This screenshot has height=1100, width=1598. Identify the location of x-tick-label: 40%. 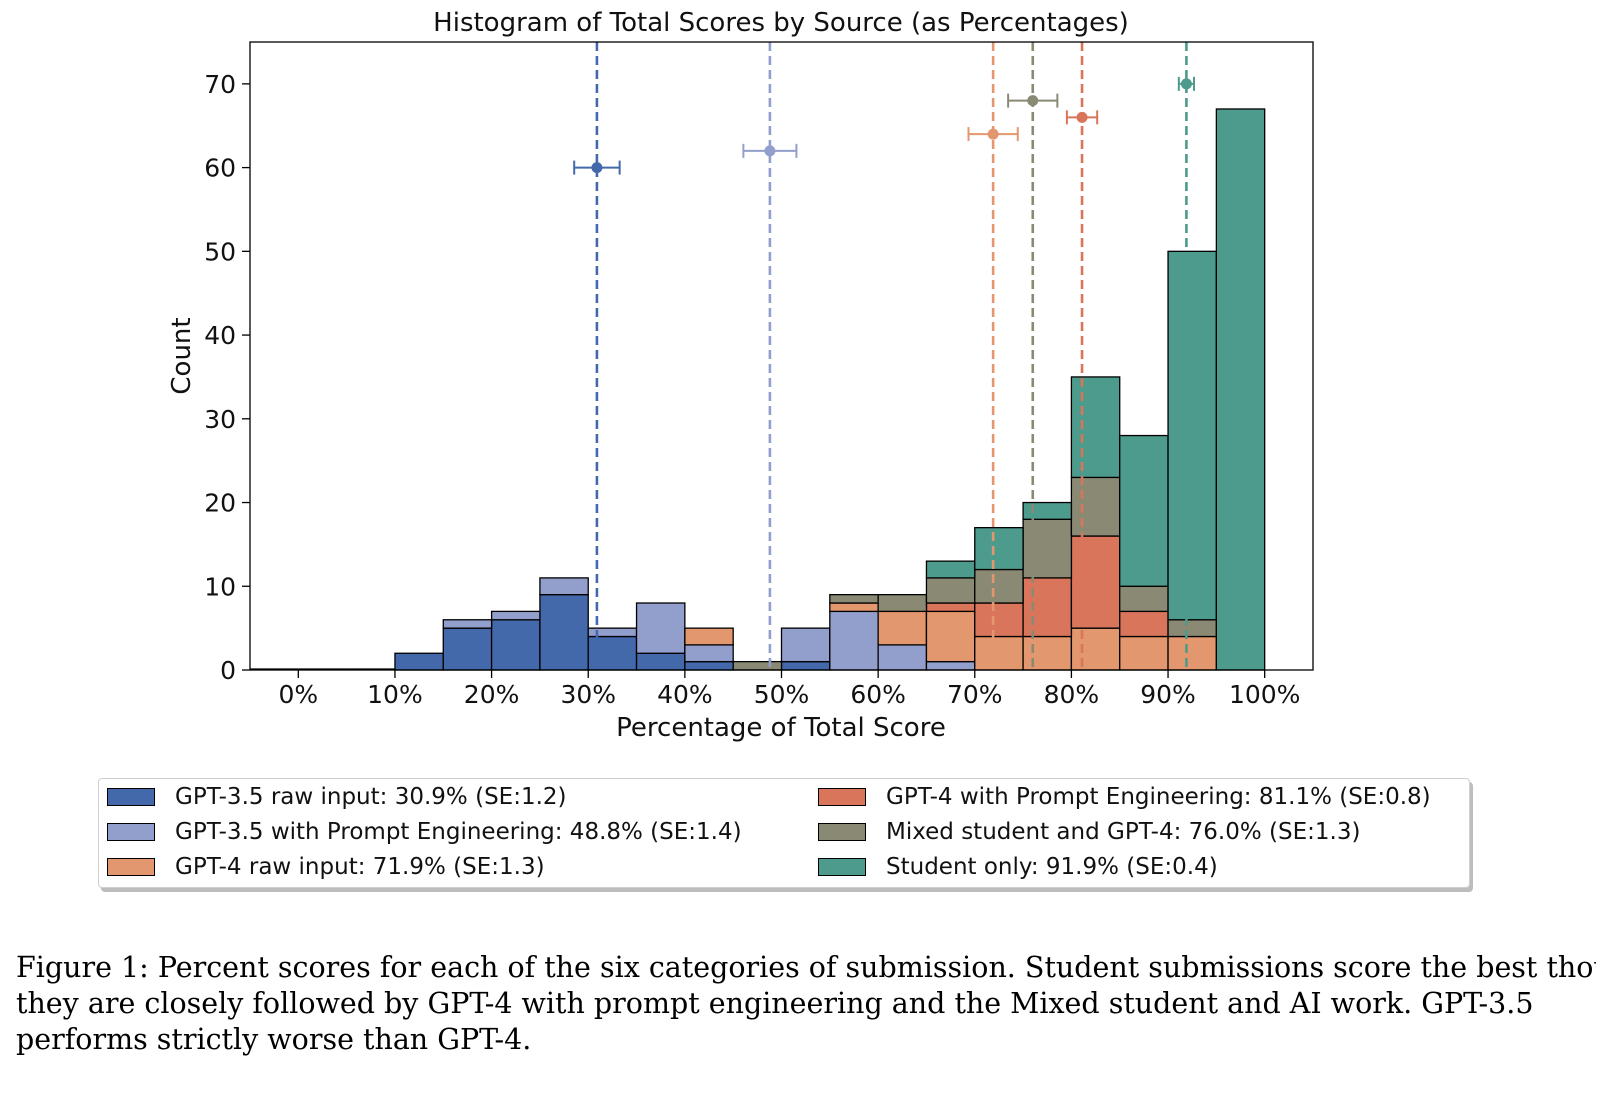
(685, 694).